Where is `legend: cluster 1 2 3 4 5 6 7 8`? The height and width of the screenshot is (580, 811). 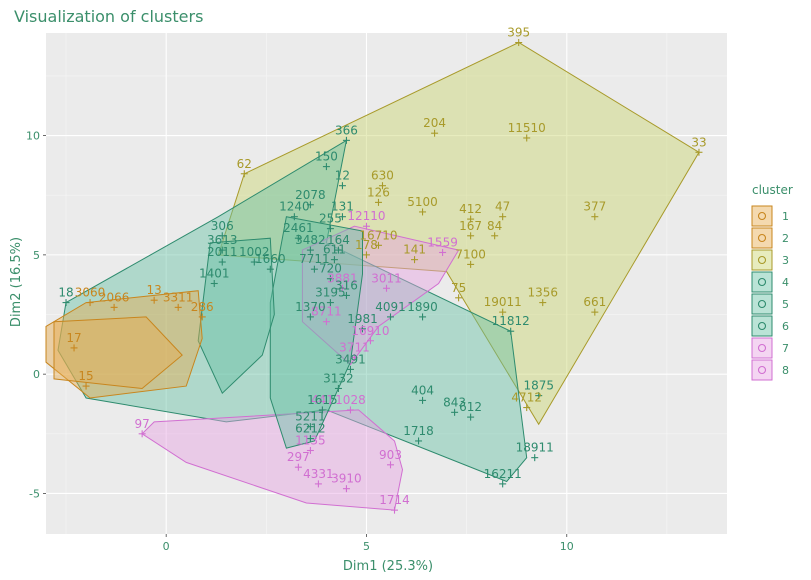 legend: cluster 1 2 3 4 5 6 7 8 is located at coordinates (772, 282).